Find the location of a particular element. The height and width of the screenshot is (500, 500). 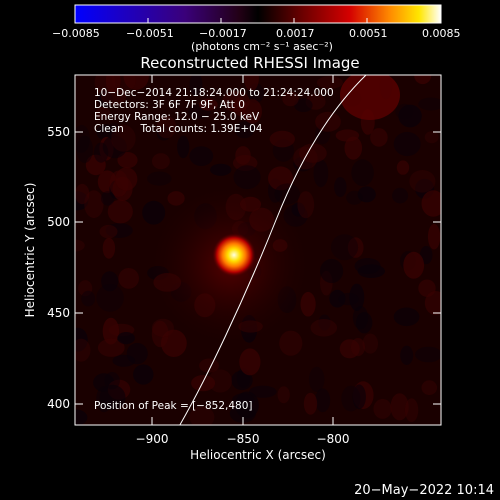

colorbar-units: (photons cm⁻² s⁻¹ asec⁻²) is located at coordinates (262, 46).